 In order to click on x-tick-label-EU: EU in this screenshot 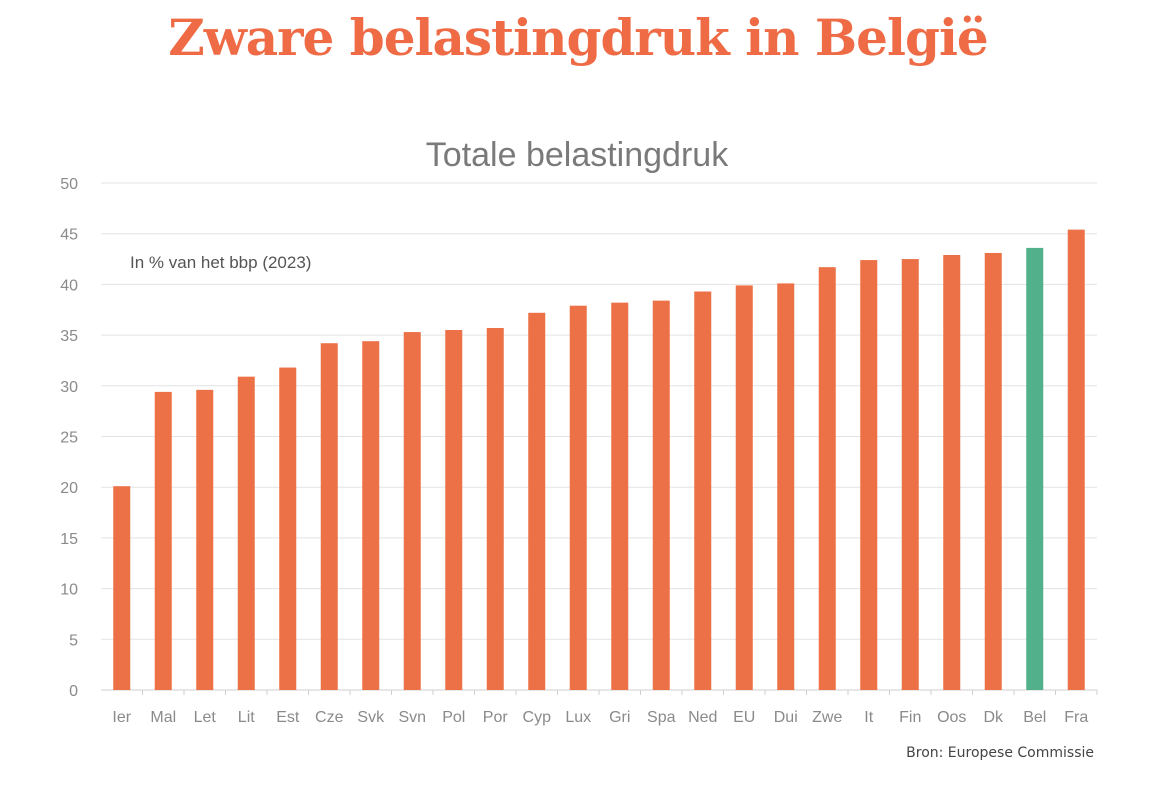, I will do `click(744, 717)`.